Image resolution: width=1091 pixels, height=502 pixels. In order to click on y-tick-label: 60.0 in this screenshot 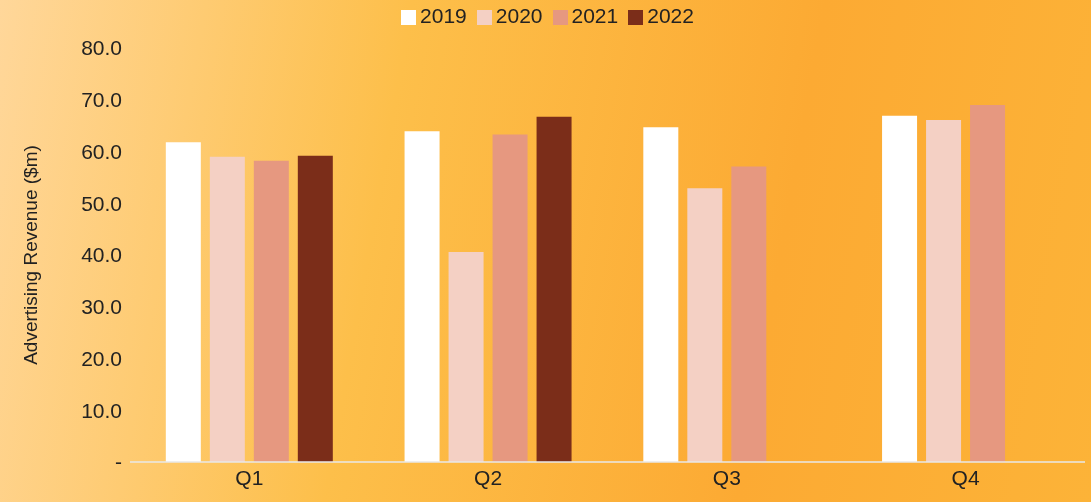, I will do `click(101, 151)`.